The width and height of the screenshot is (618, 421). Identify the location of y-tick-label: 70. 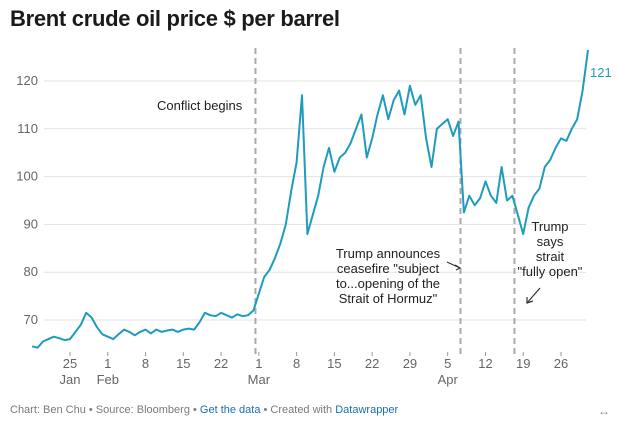
(31, 319).